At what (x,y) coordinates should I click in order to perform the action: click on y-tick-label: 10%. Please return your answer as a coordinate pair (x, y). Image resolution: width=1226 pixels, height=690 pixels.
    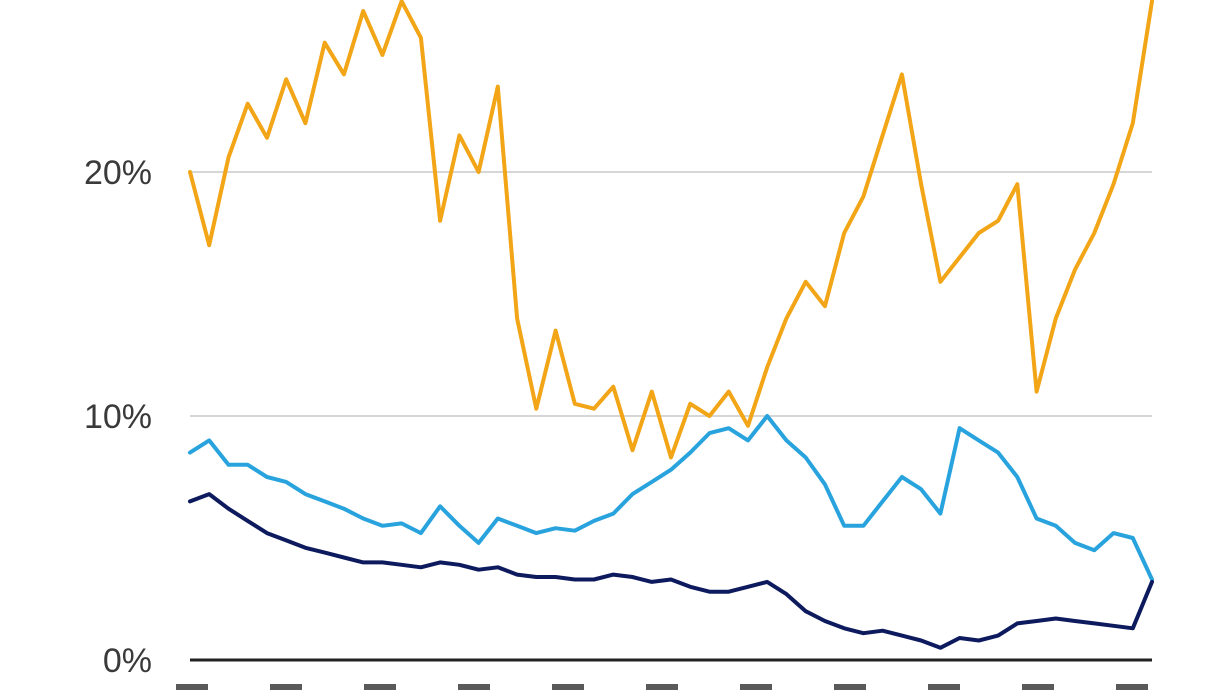
    Looking at the image, I should click on (118, 417).